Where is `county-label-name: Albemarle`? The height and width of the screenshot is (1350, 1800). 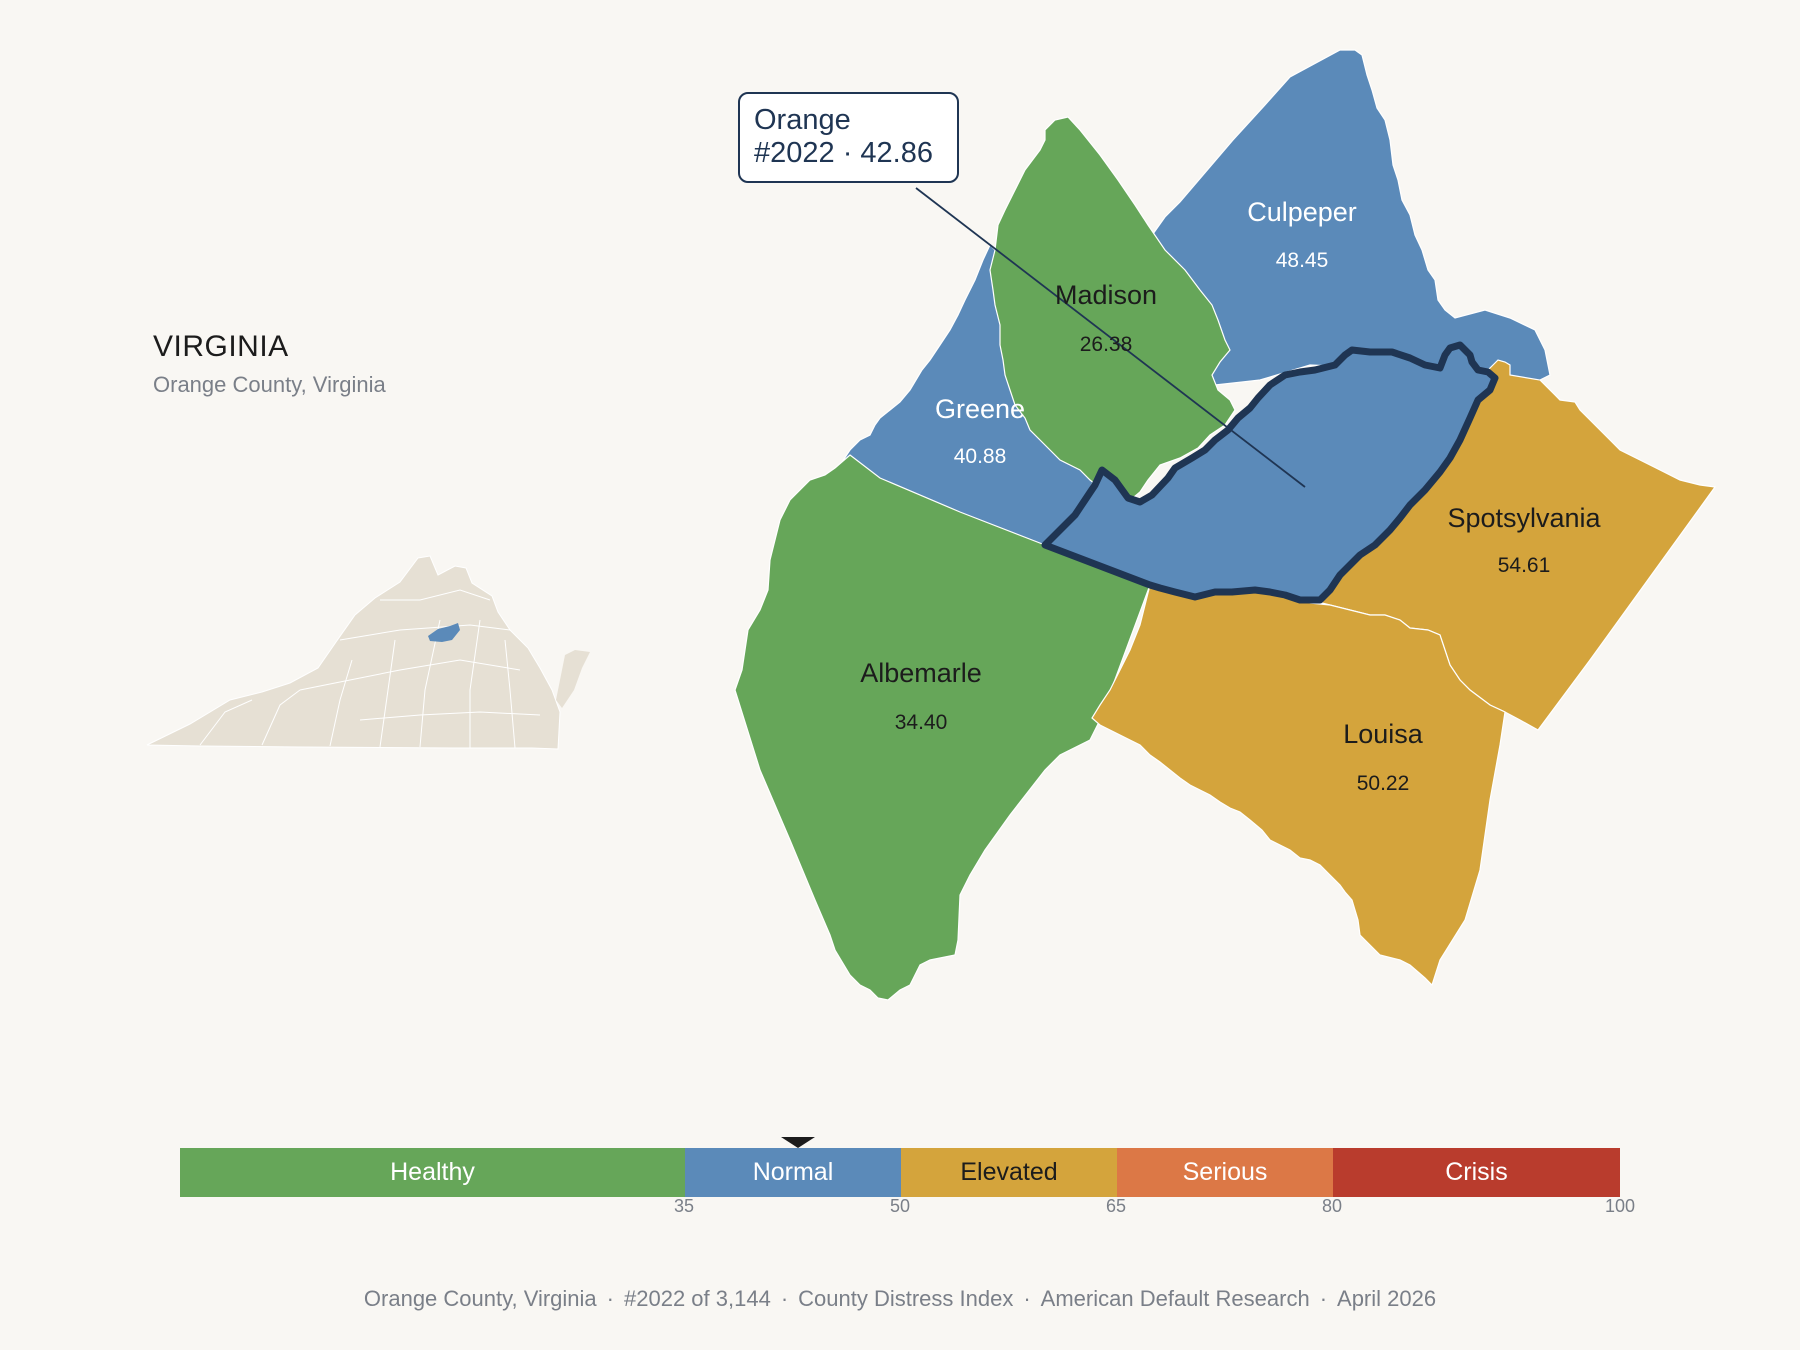 county-label-name: Albemarle is located at coordinates (921, 673).